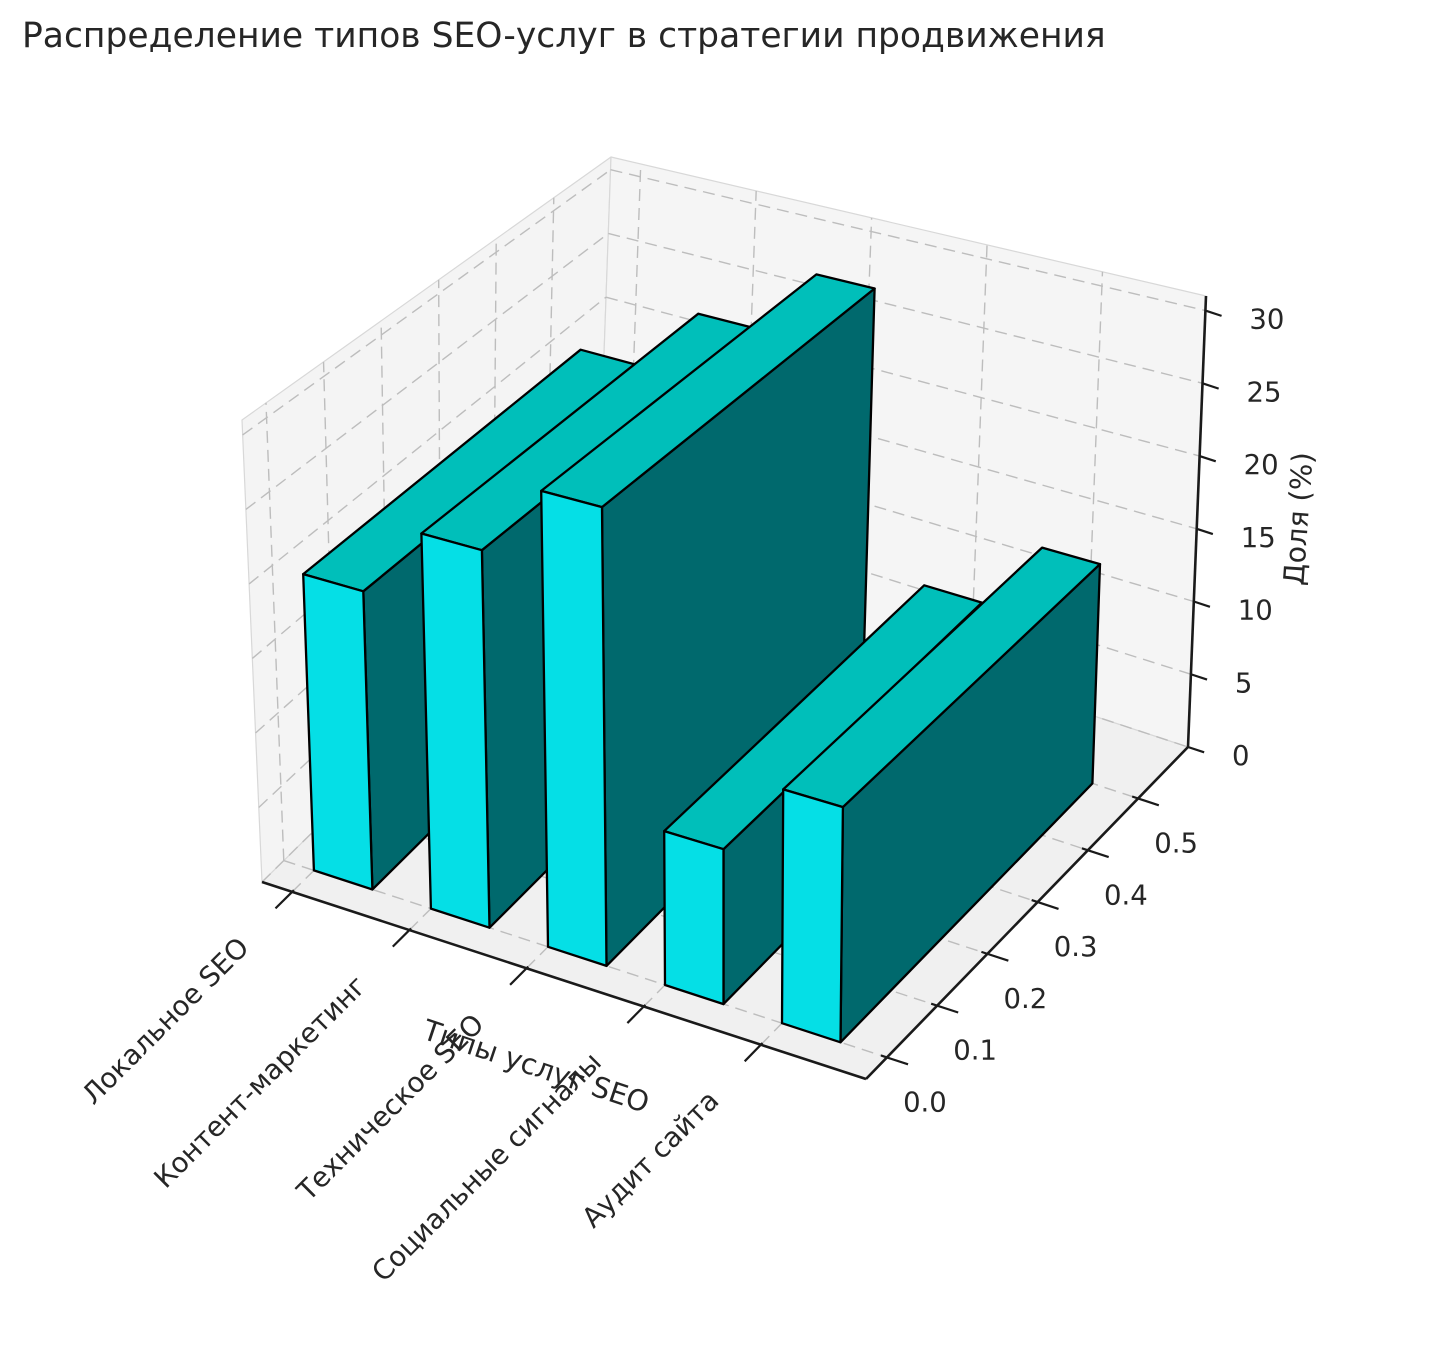 This screenshot has height=1362, width=1436. I want to click on y-tick-label: 0.3, so click(1076, 947).